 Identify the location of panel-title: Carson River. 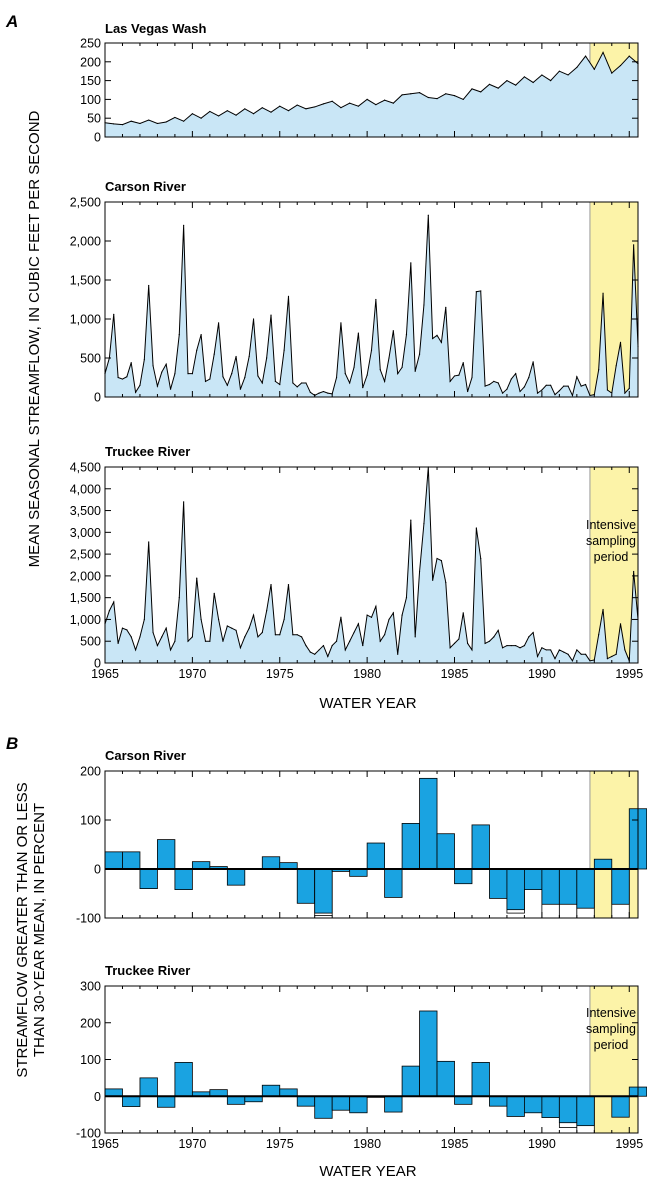
(145, 755).